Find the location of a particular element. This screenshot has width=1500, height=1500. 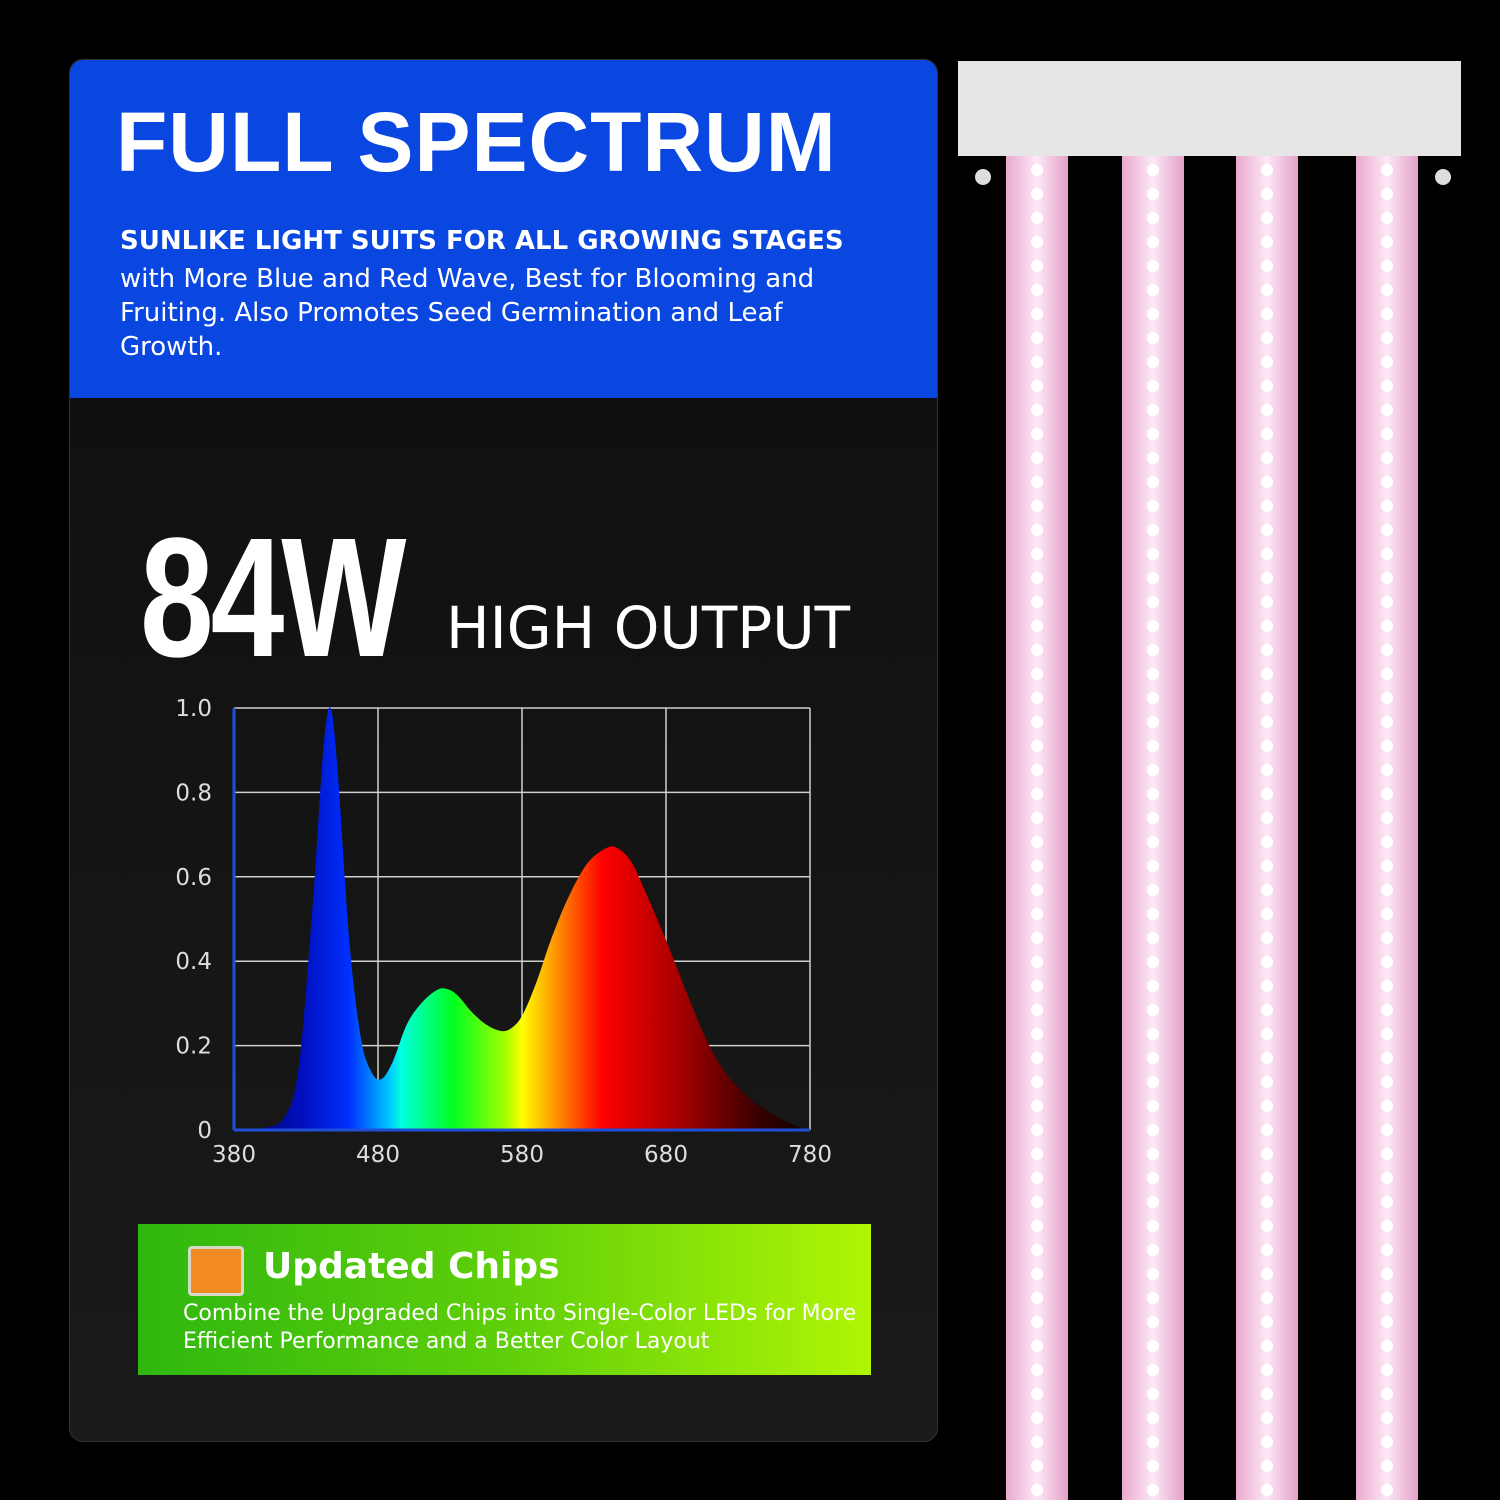

x-tick-label: 380 is located at coordinates (234, 1155).